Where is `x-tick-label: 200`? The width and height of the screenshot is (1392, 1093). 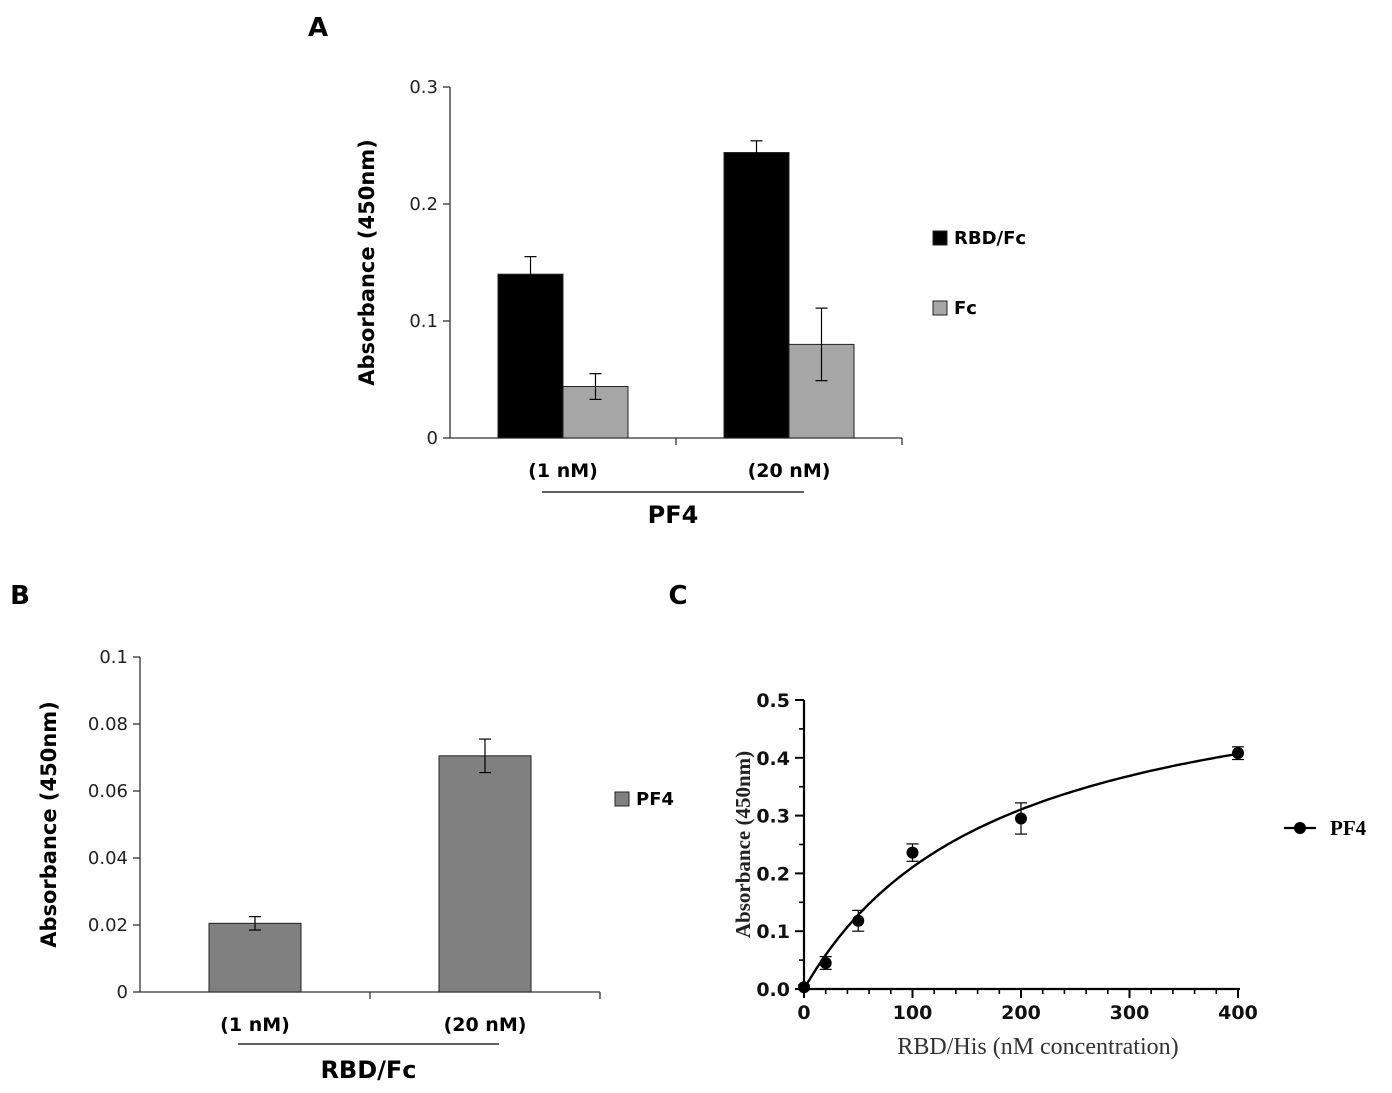
x-tick-label: 200 is located at coordinates (1021, 1013).